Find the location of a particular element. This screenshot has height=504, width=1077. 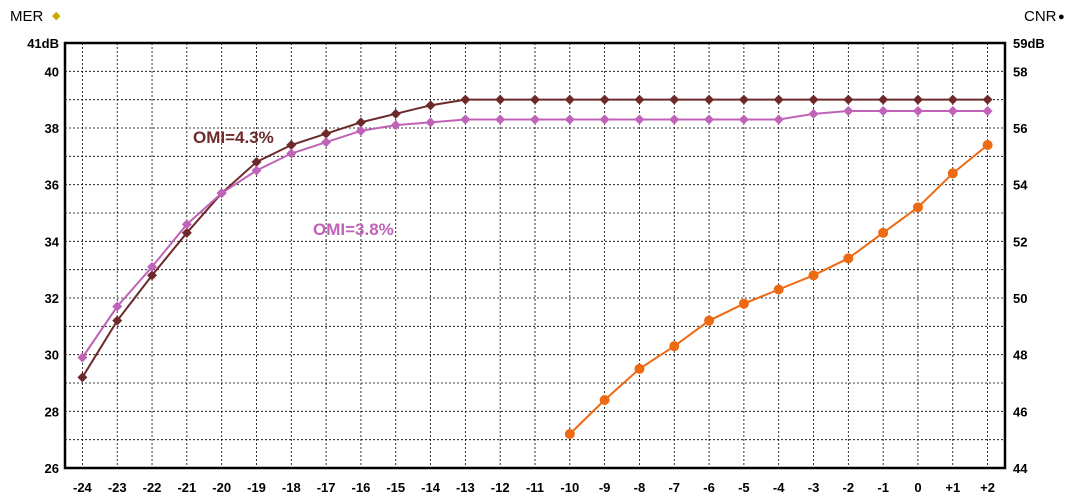

series-label-omi-4-3: OMI=4.3% is located at coordinates (233, 137).